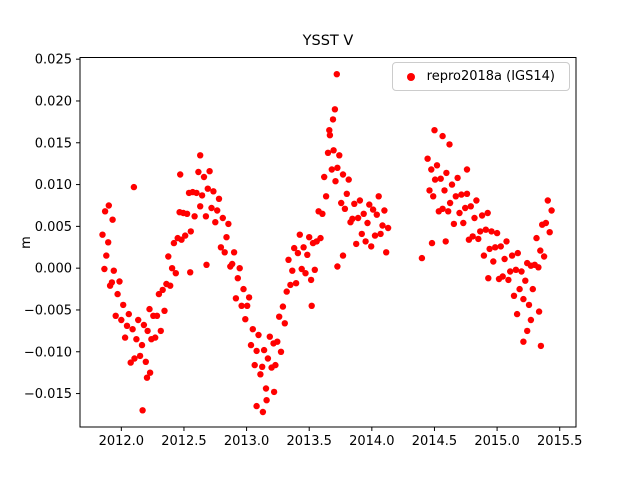  I want to click on y-tick-label: 0.000, so click(53, 269).